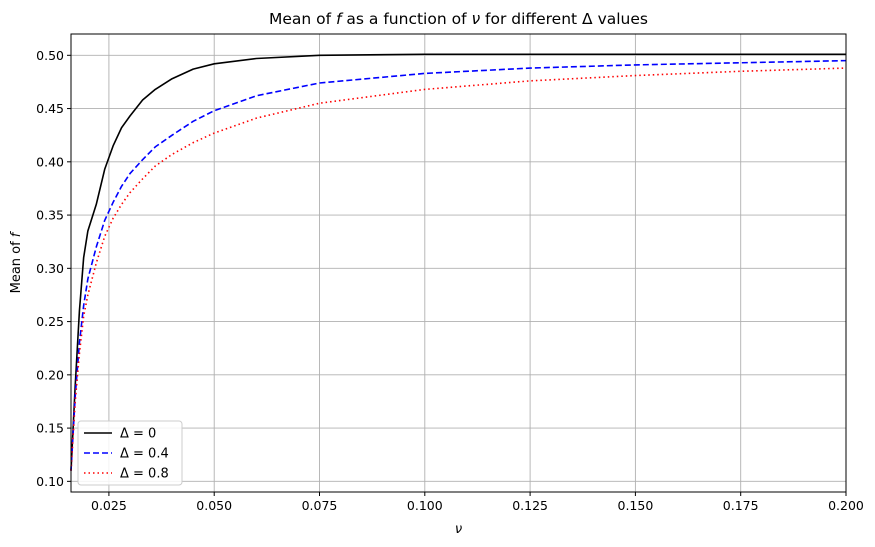 Image resolution: width=875 pixels, height=547 pixels. What do you see at coordinates (109, 505) in the screenshot?
I see `x-tick-label: 0.025` at bounding box center [109, 505].